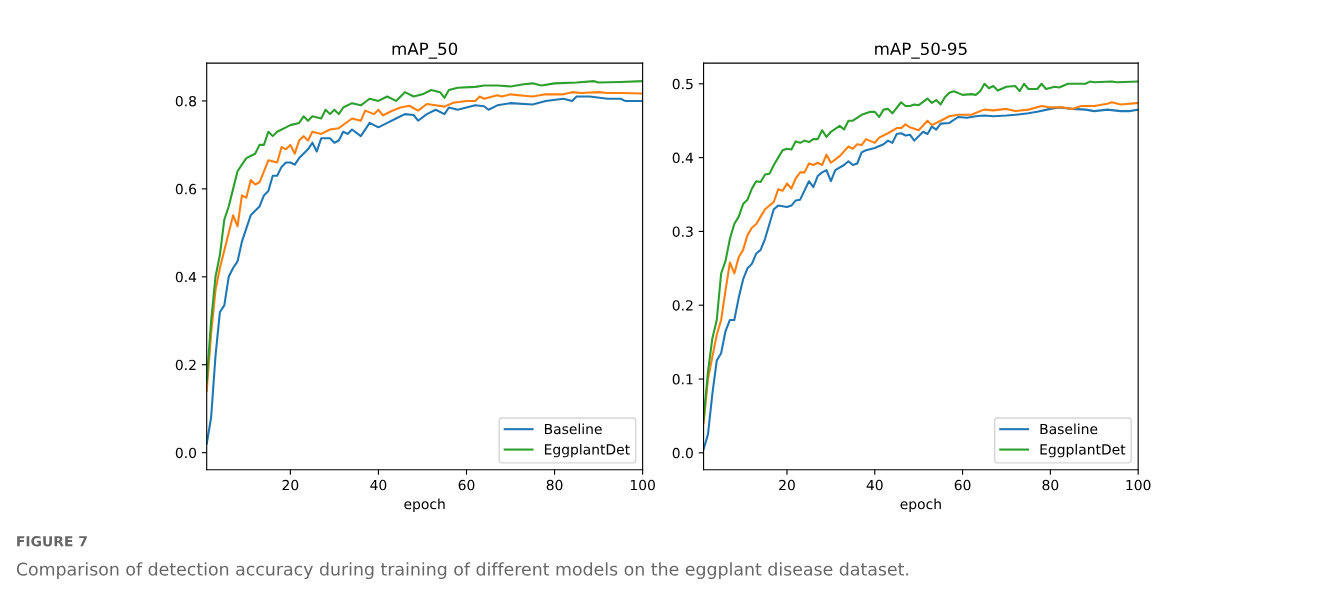 This screenshot has width=1325, height=607. I want to click on y-tick-label: 0.6, so click(186, 189).